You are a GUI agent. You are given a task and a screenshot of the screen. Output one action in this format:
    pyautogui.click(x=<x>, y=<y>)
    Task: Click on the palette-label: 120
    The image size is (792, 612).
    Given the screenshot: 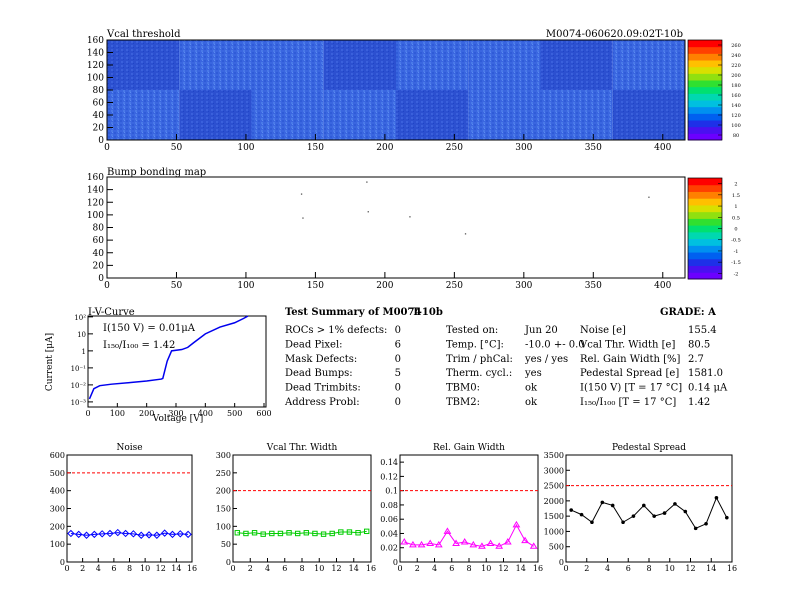 What is the action you would take?
    pyautogui.click(x=736, y=116)
    